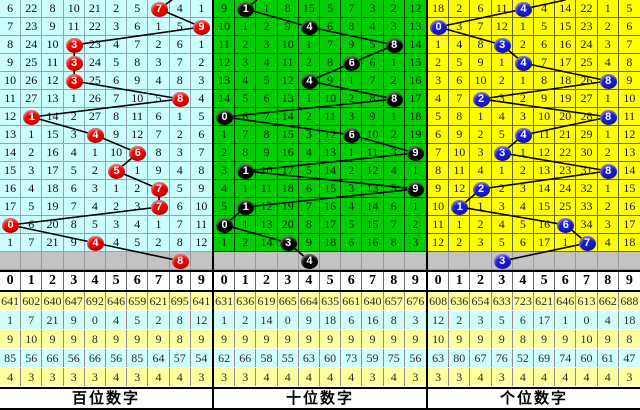  What do you see at coordinates (587, 63) in the screenshot?
I see `miss-count-cell: 25` at bounding box center [587, 63].